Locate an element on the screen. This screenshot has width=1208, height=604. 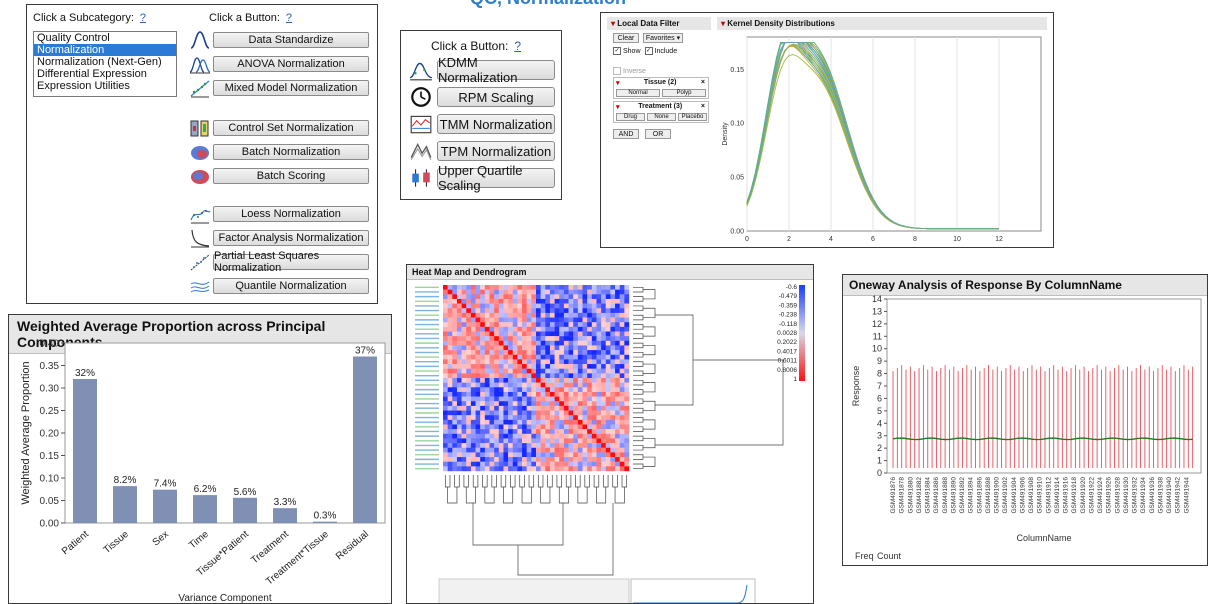
nextgen-button: RPM Scaling is located at coordinates (496, 97).